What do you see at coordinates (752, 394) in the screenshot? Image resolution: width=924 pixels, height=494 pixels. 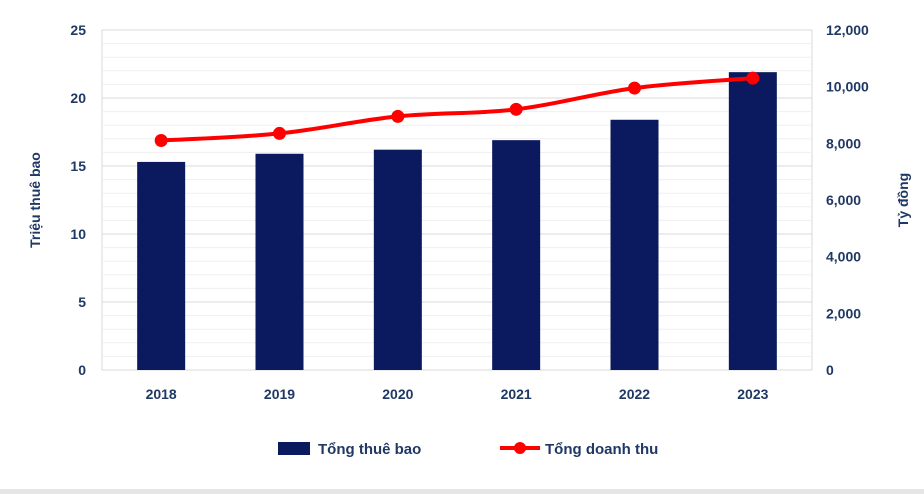 I see `x-tick-label: 2023` at bounding box center [752, 394].